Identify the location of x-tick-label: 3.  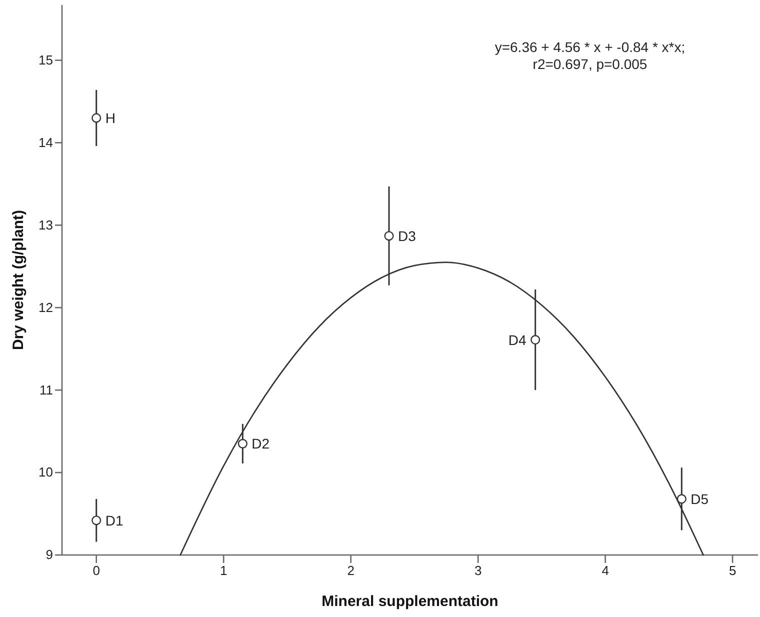
(478, 570).